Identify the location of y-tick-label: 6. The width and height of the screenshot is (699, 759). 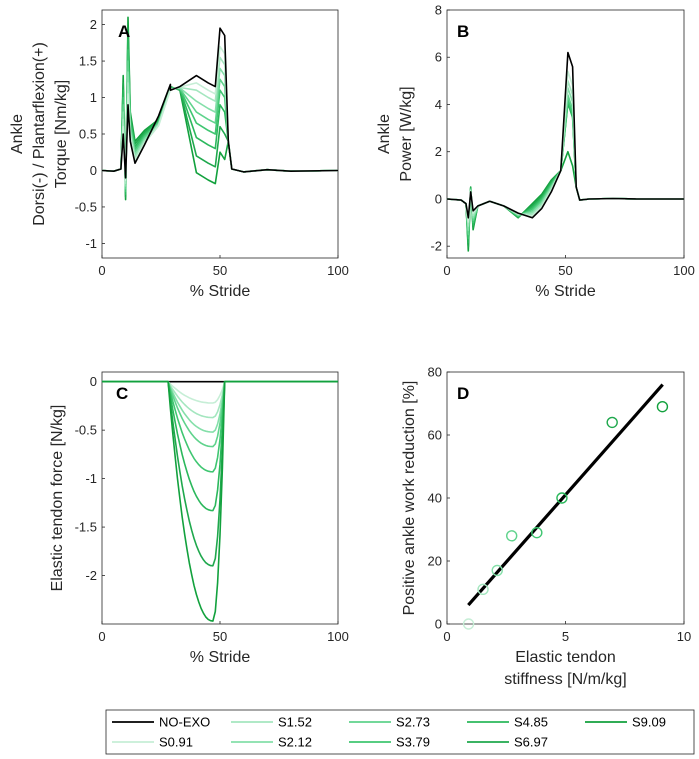
(438, 57).